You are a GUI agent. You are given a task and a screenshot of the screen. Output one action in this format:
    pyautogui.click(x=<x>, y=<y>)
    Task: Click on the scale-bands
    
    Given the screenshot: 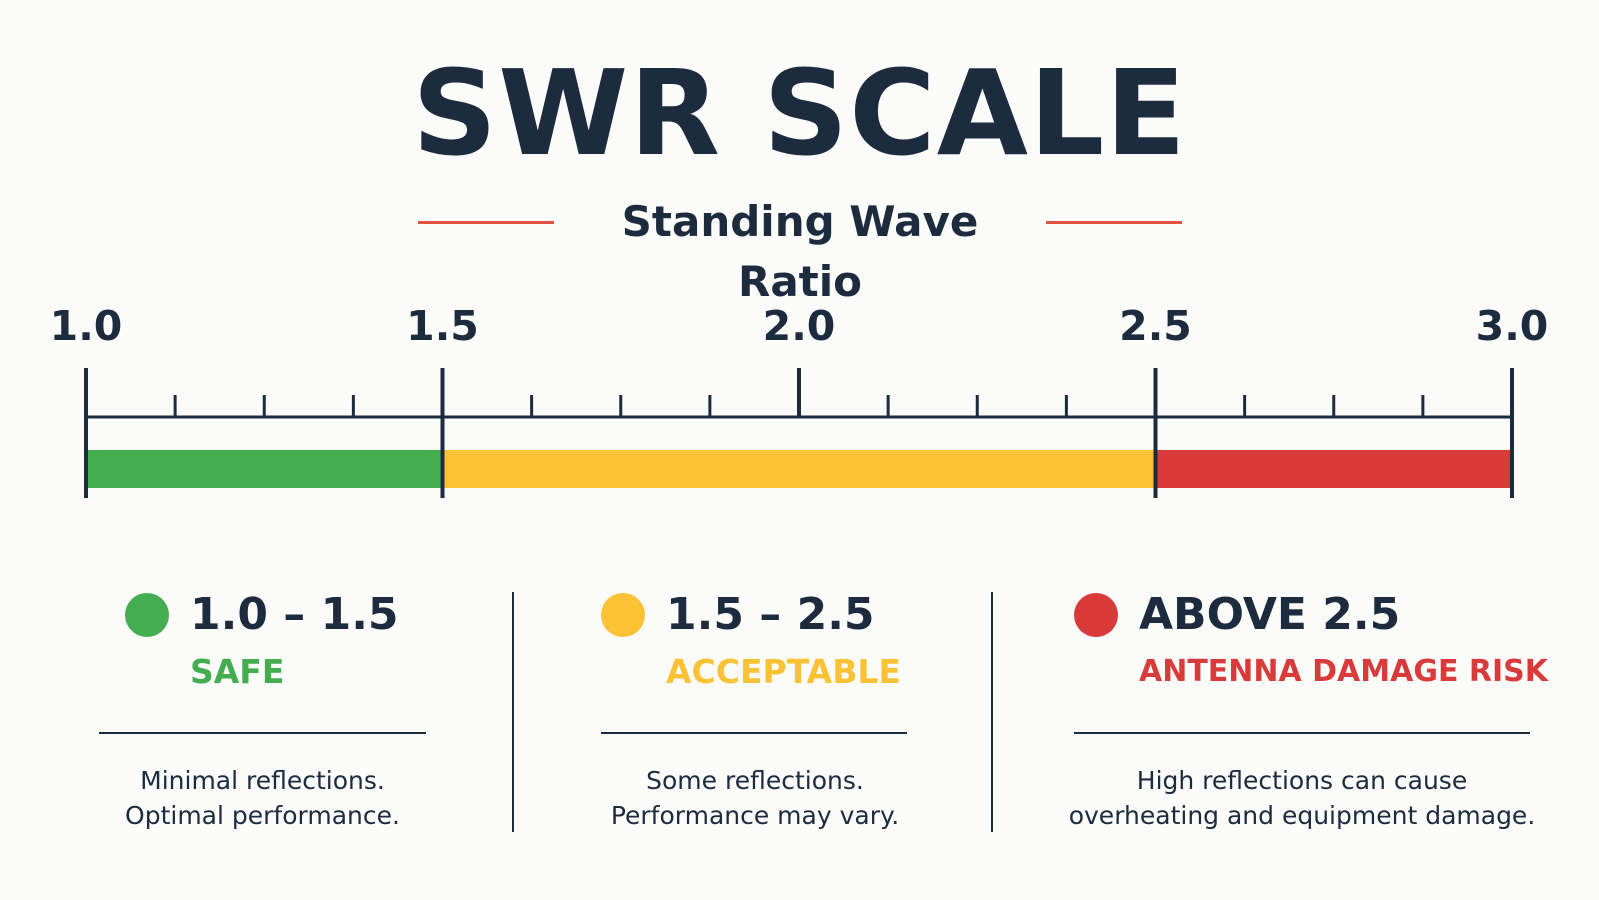 What is the action you would take?
    pyautogui.click(x=799, y=469)
    